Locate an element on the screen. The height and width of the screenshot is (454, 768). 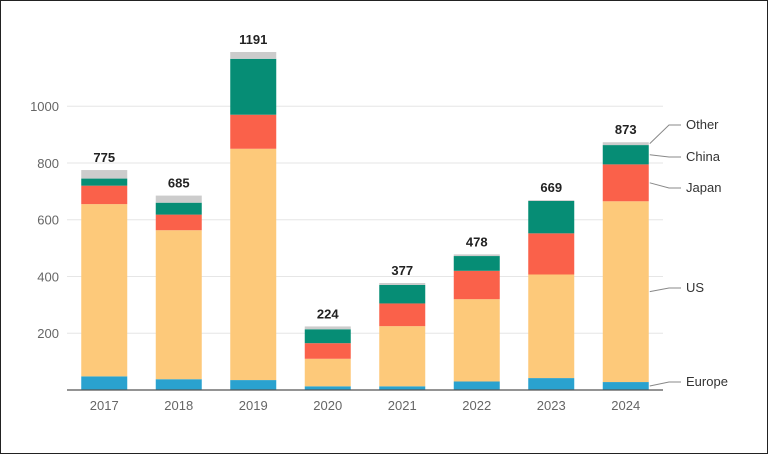
bar-segment-china-2018 is located at coordinates (178, 208).